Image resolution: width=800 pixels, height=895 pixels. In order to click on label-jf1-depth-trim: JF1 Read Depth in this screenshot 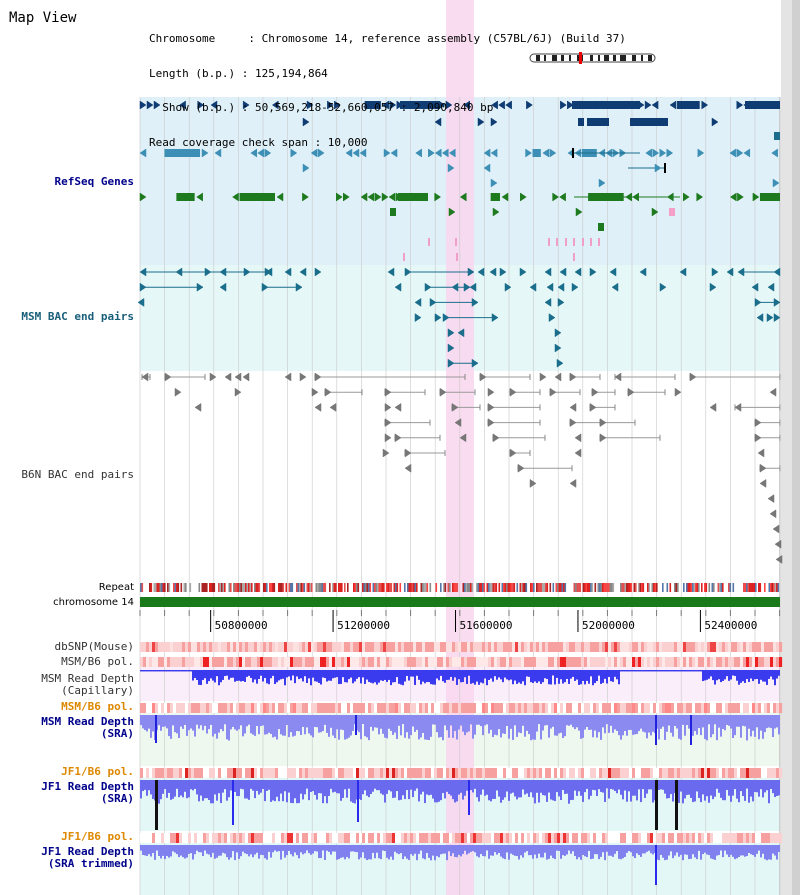, I will do `click(87, 851)`.